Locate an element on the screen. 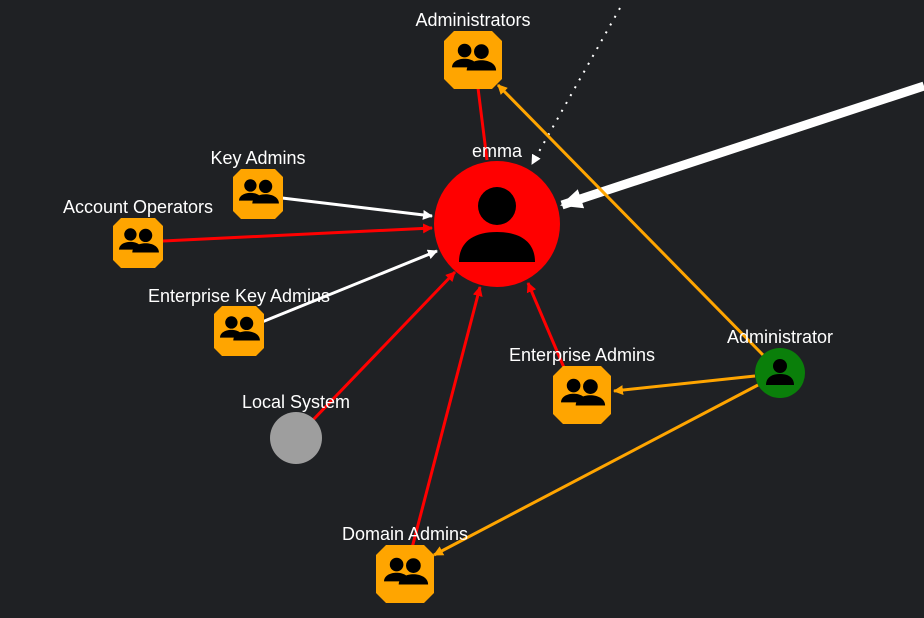  node-administrator is located at coordinates (780, 373).